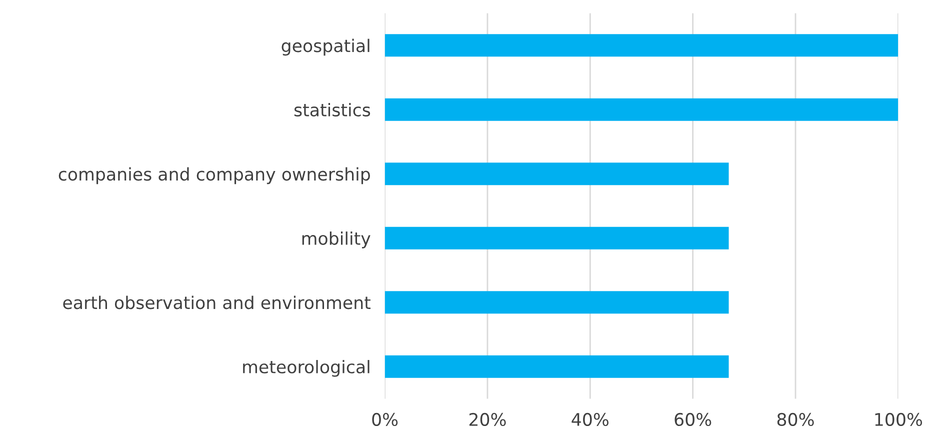  What do you see at coordinates (590, 419) in the screenshot?
I see `x-tick-label: 40%` at bounding box center [590, 419].